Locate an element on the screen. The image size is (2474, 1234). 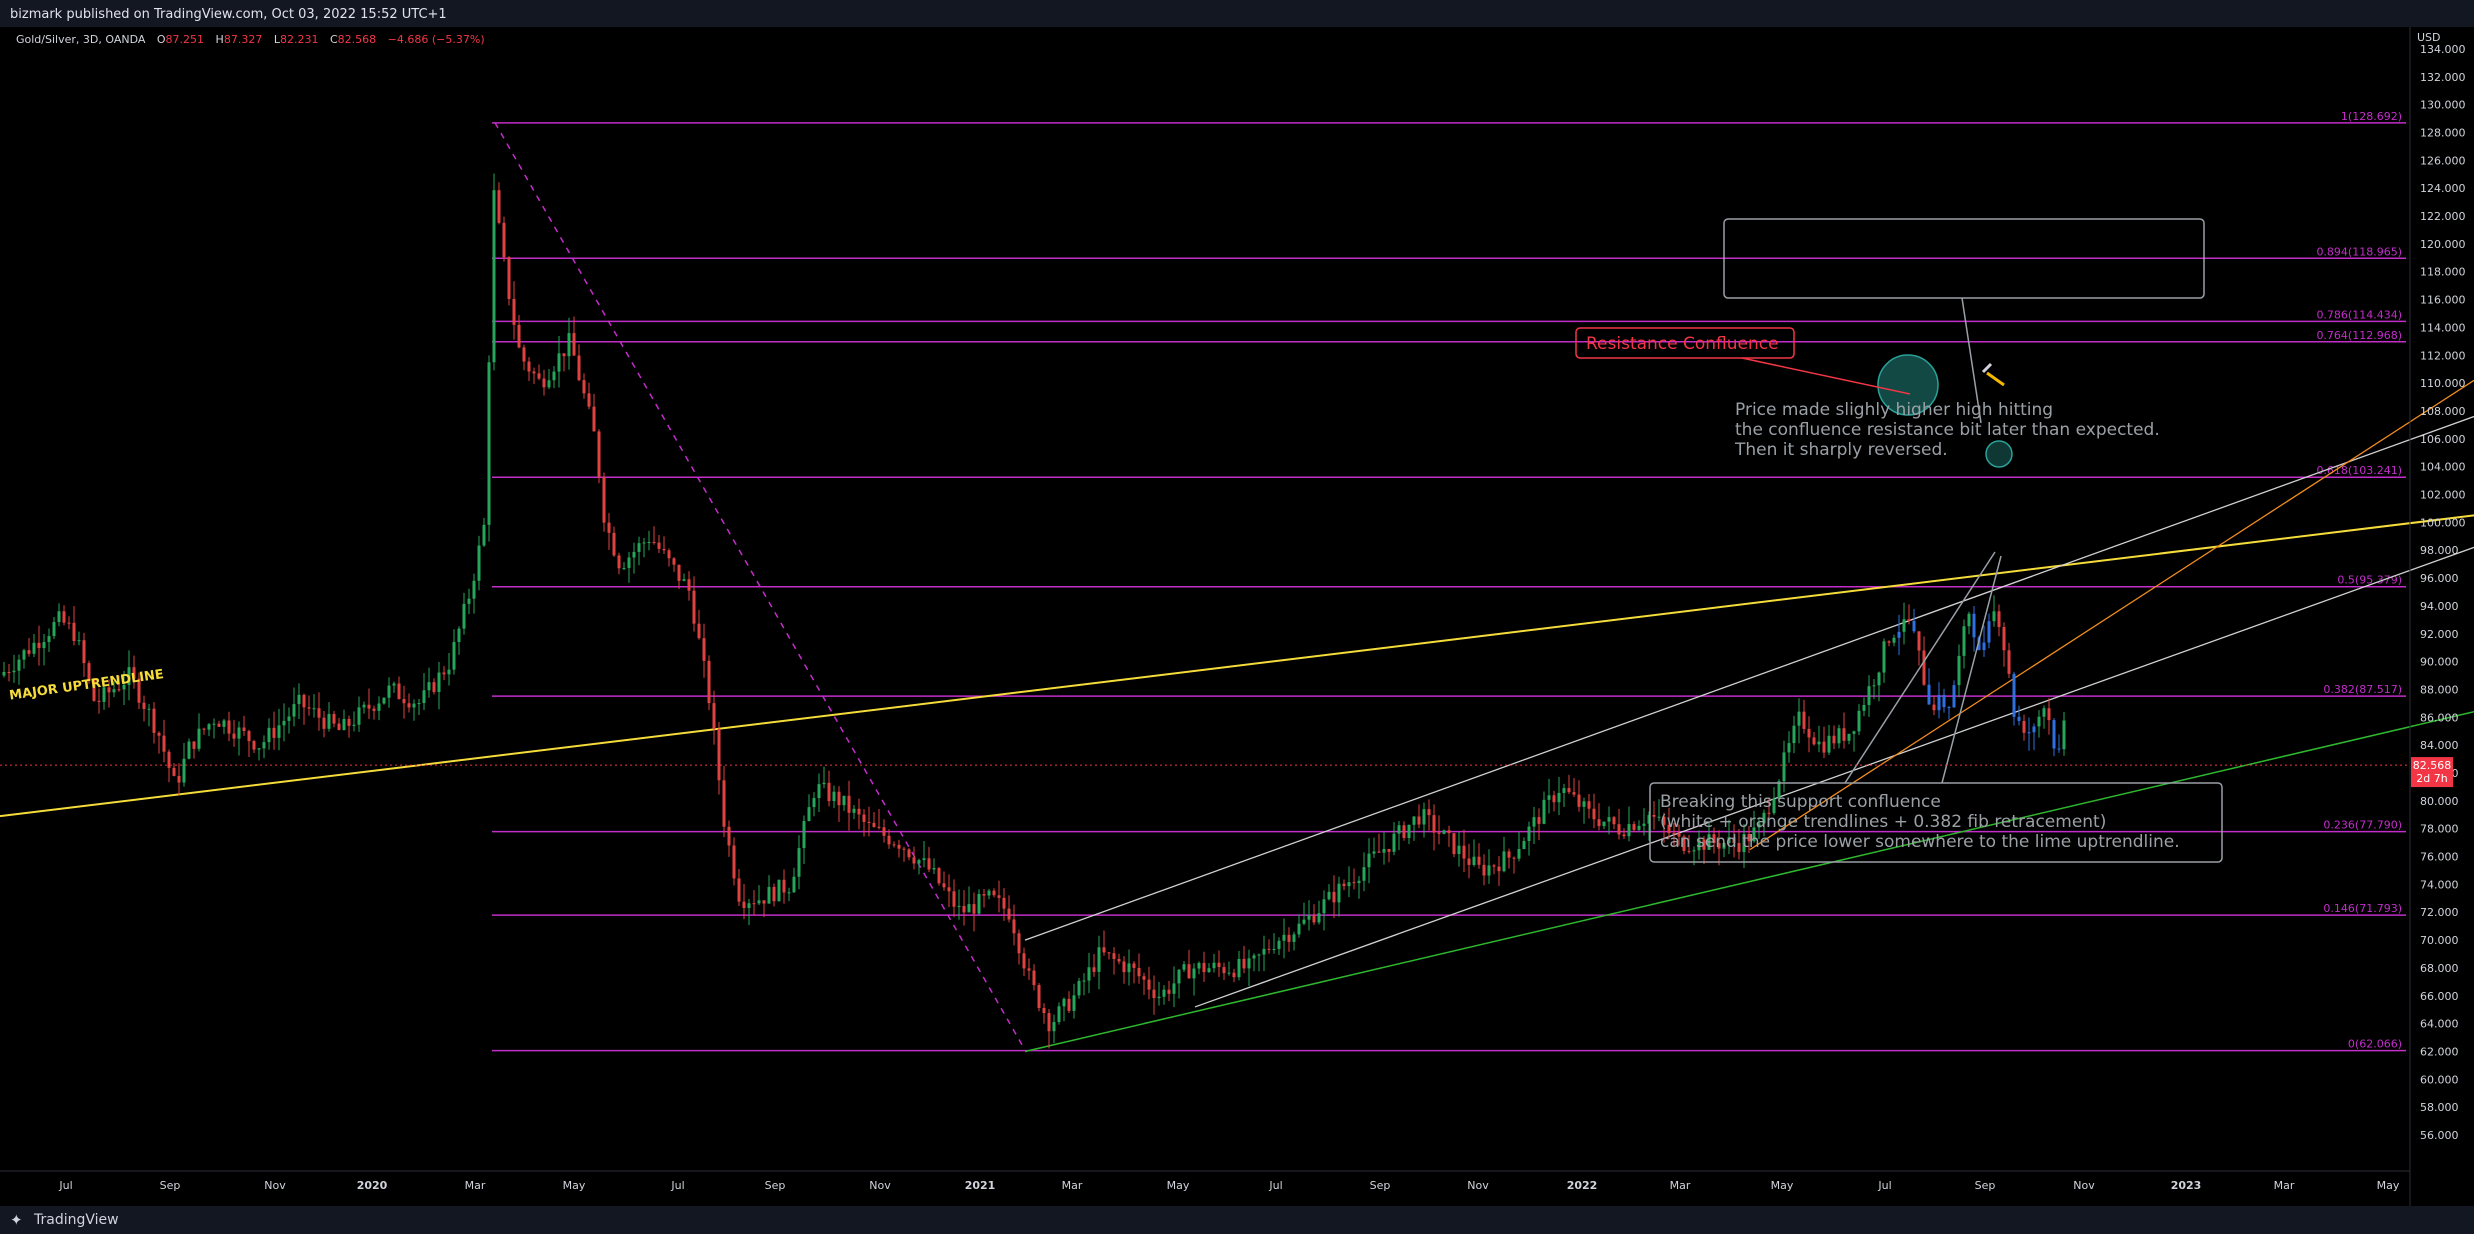
y-tick-label: 76.000 is located at coordinates (2439, 857).